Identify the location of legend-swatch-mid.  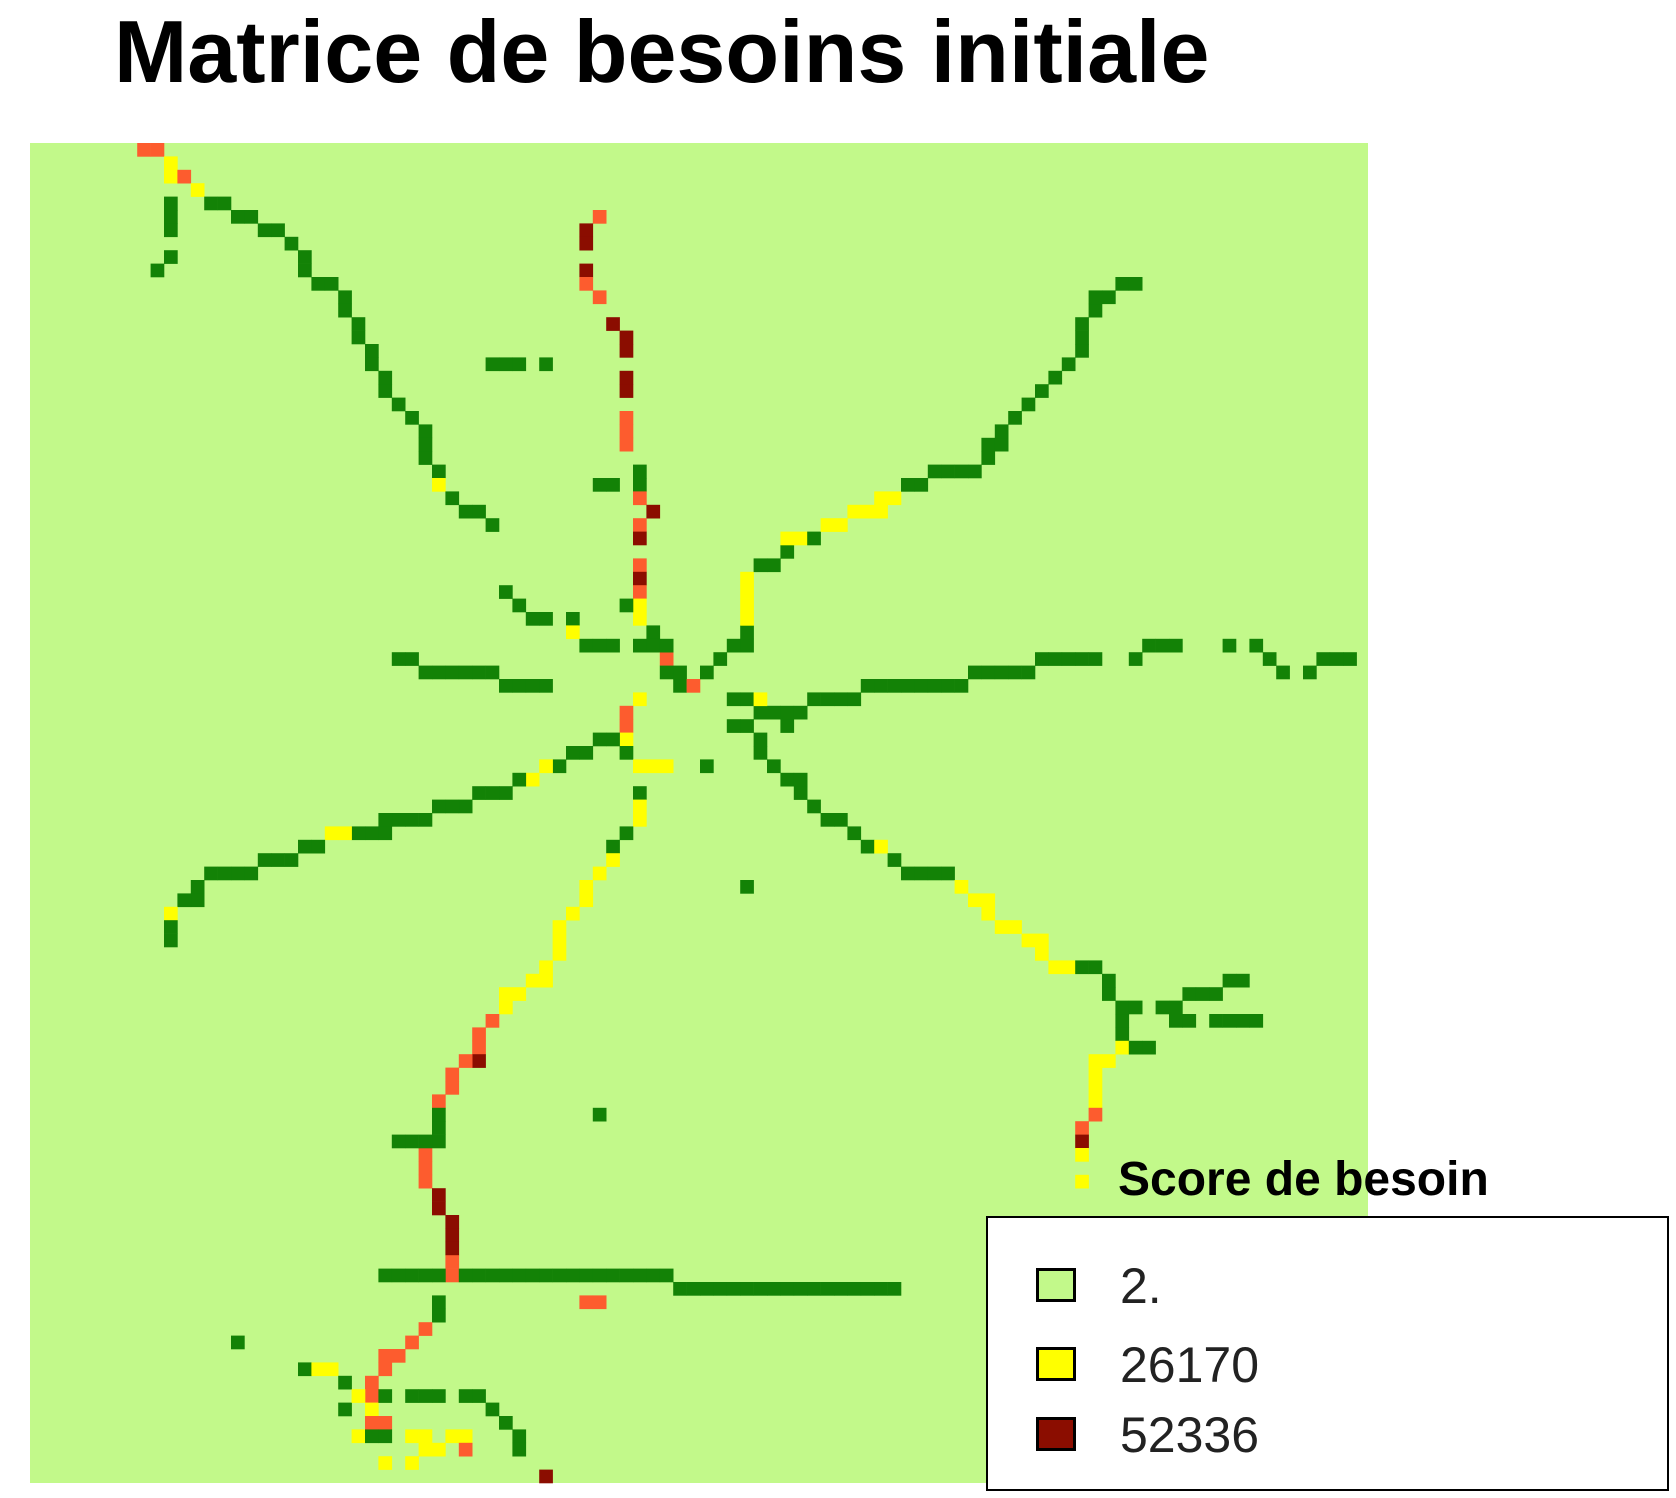
(1056, 1364).